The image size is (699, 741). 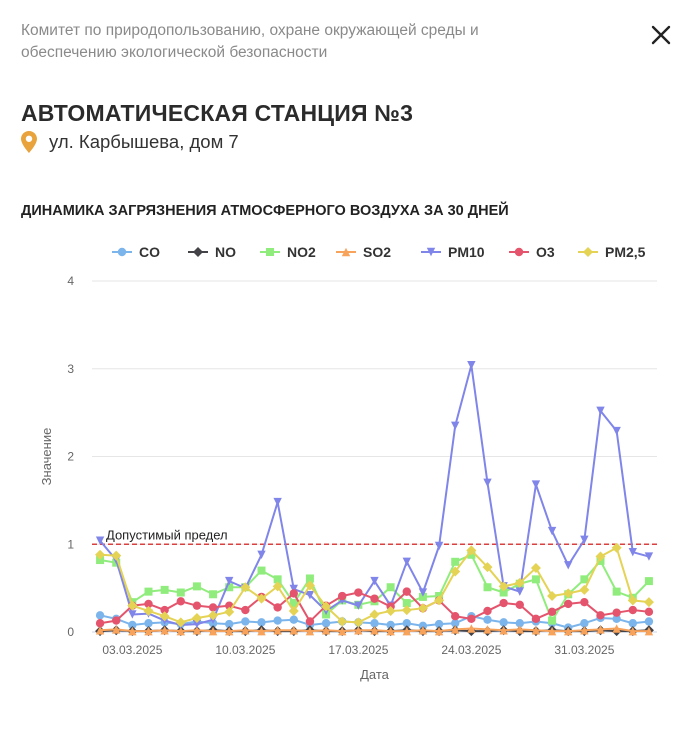 I want to click on legend-label: SO2, so click(x=377, y=252).